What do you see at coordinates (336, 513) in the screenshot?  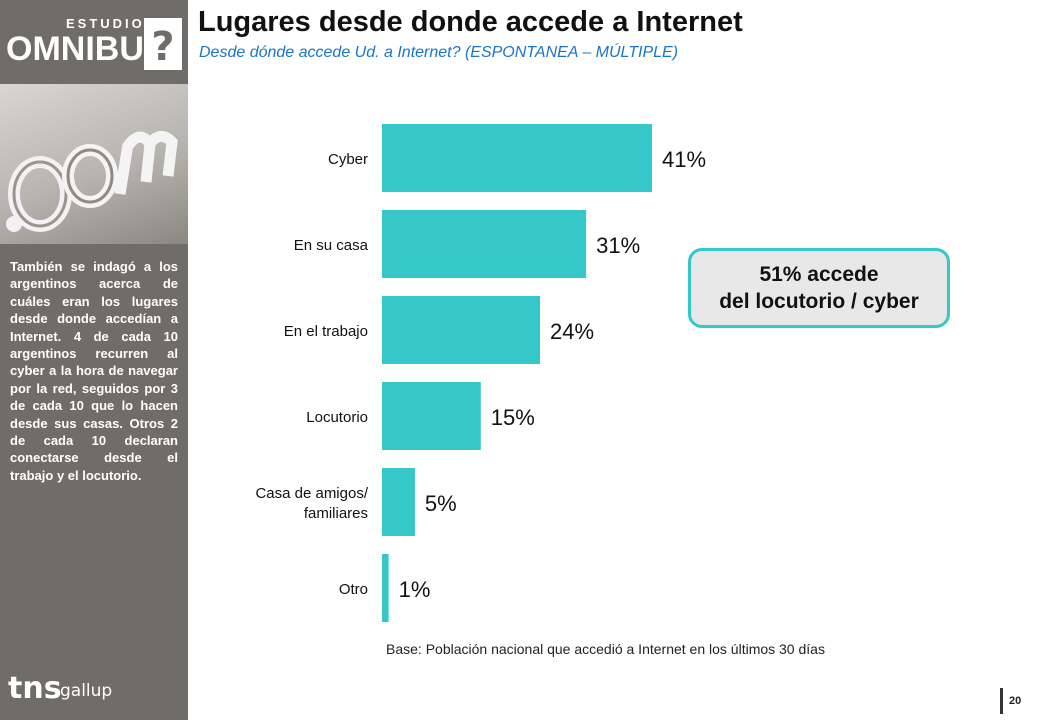 I see `category-label: familiares` at bounding box center [336, 513].